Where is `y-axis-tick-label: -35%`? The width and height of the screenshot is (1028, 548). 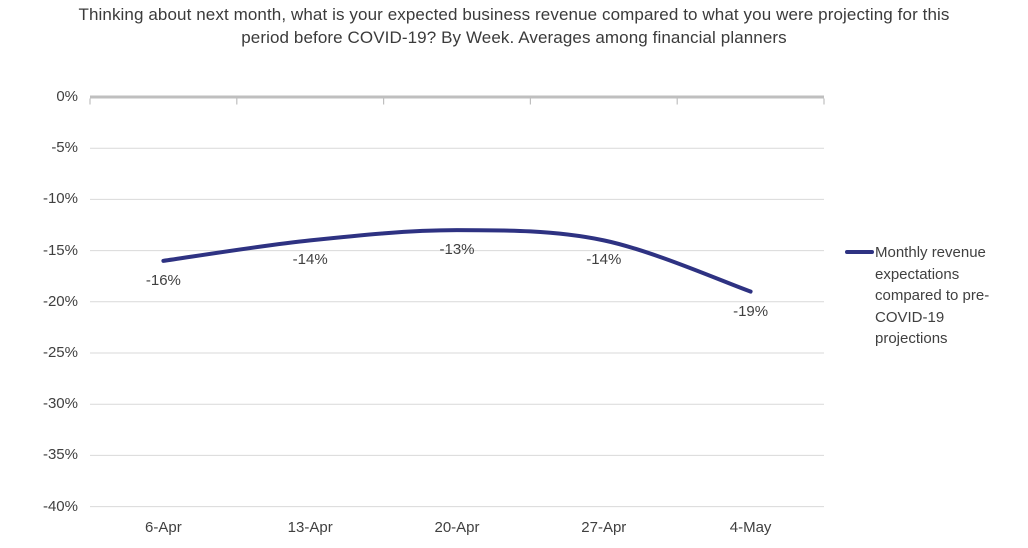 y-axis-tick-label: -35% is located at coordinates (60, 455).